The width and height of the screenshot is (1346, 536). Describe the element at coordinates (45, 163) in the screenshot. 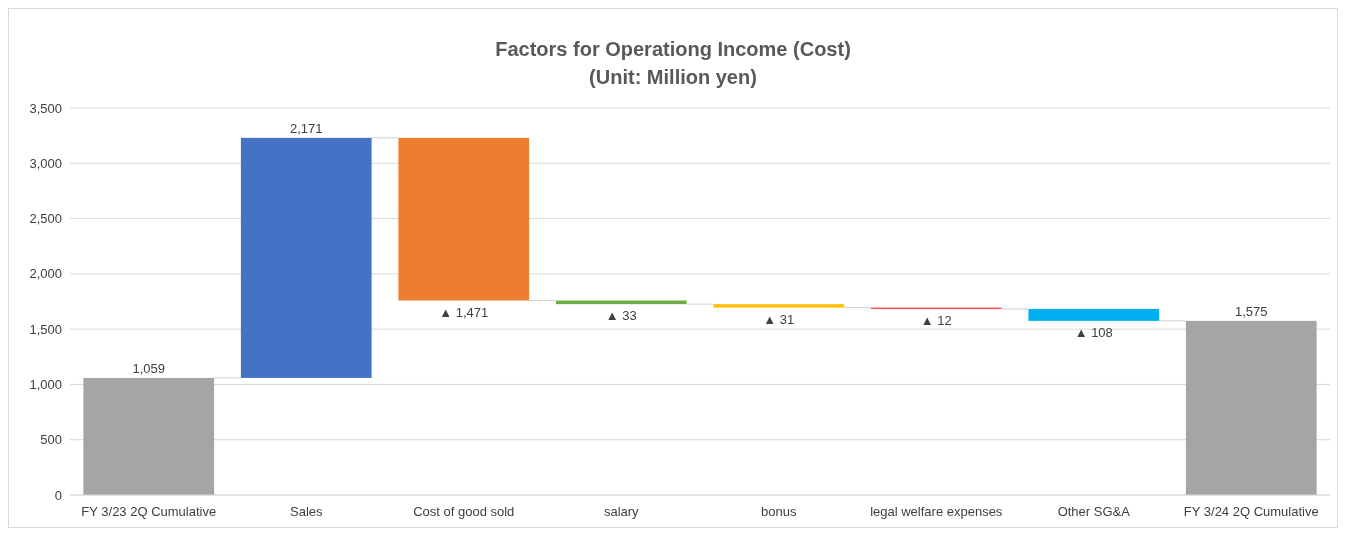

I see `y-tick-label: 3,000` at that location.